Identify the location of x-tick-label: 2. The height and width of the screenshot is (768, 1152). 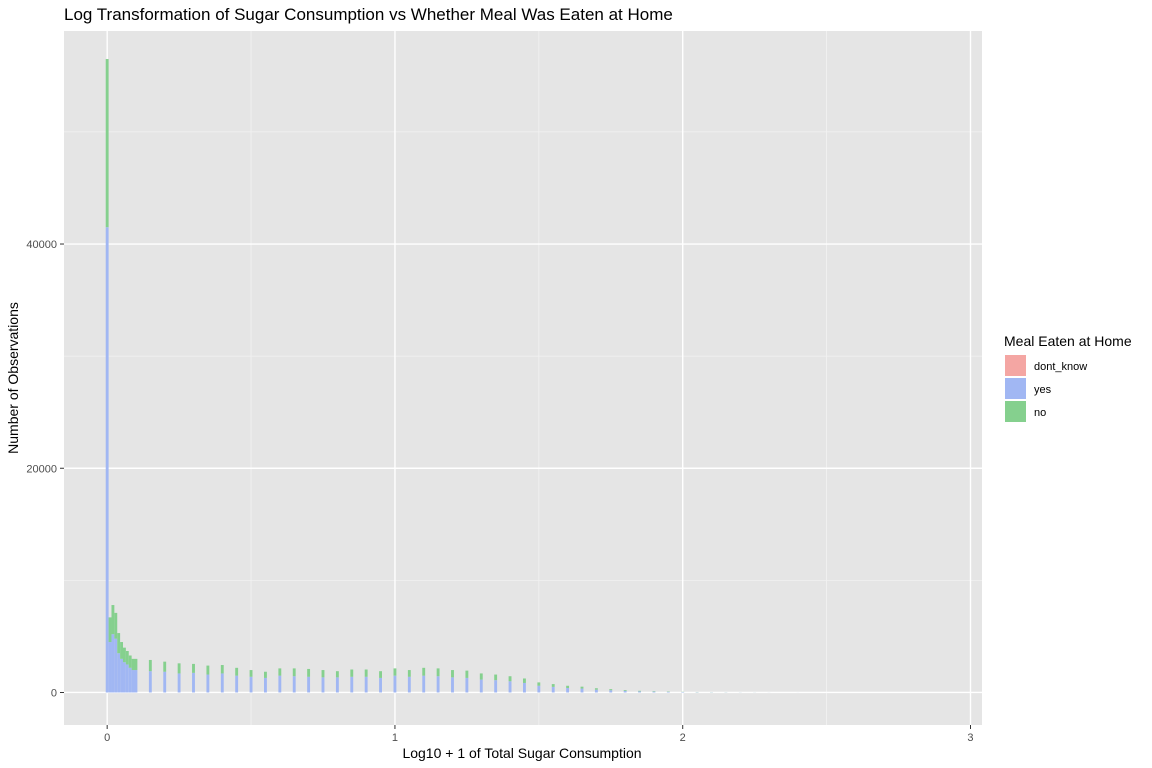
(683, 738).